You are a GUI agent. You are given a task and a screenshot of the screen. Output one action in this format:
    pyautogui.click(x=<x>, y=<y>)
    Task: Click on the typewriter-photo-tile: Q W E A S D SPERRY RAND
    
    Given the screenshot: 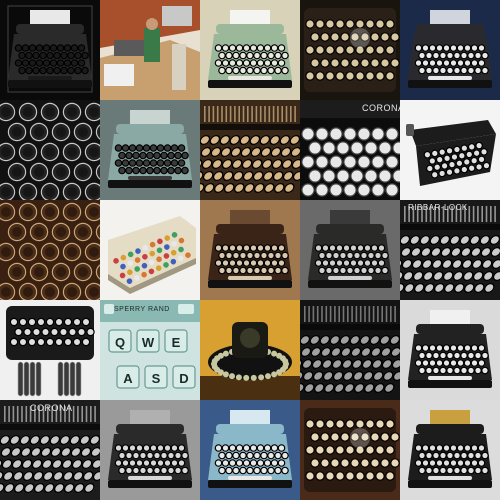 What is the action you would take?
    pyautogui.click(x=150, y=350)
    